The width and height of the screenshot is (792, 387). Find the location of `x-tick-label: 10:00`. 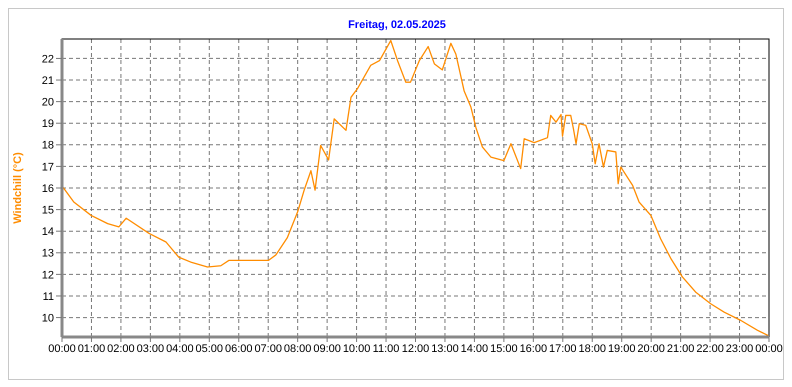

x-tick-label: 10:00 is located at coordinates (356, 348).